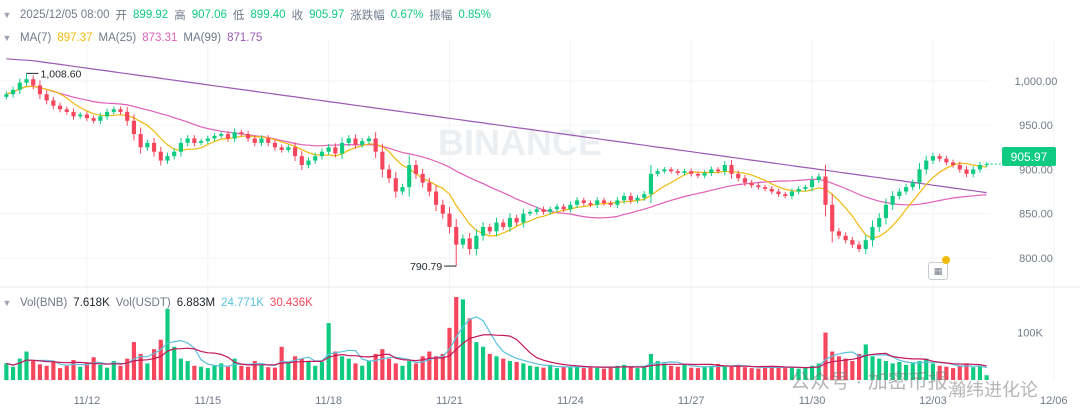 Image resolution: width=1080 pixels, height=416 pixels. I want to click on vol-bnb-label: Vol(BNB), so click(44, 303).